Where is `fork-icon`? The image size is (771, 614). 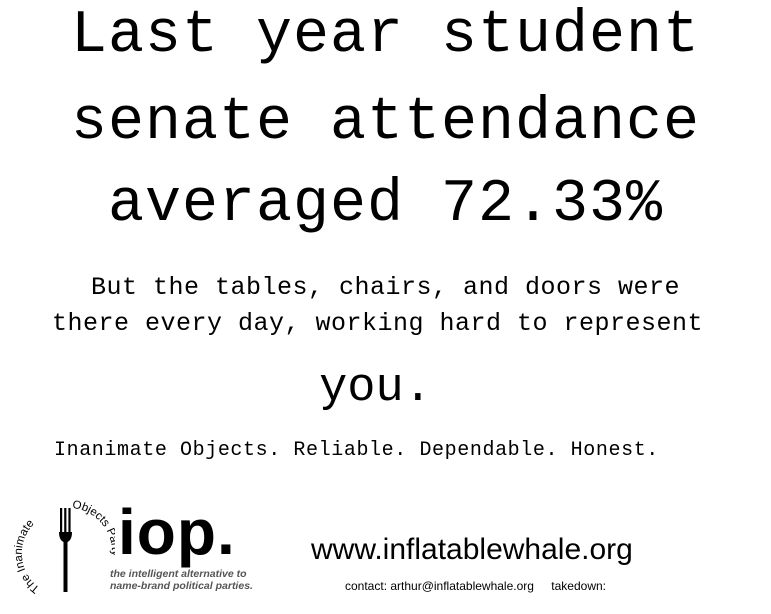
fork-icon is located at coordinates (65, 550).